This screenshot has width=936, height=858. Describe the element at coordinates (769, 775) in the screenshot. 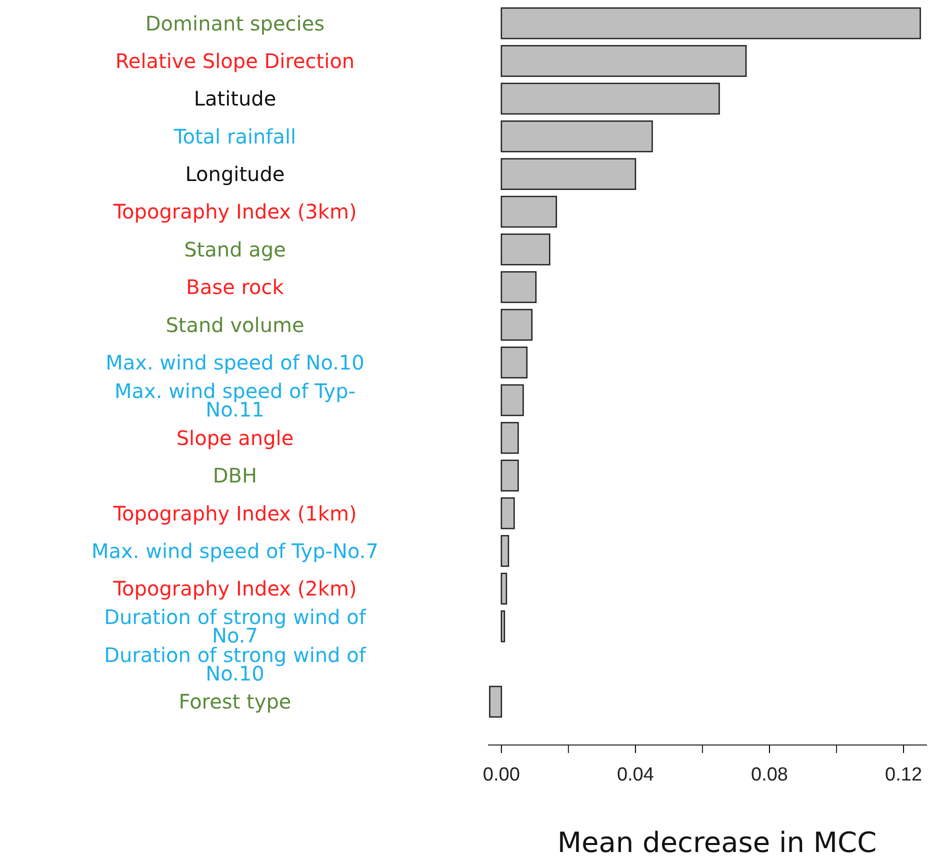

I see `x-tick-label: 0.08` at that location.